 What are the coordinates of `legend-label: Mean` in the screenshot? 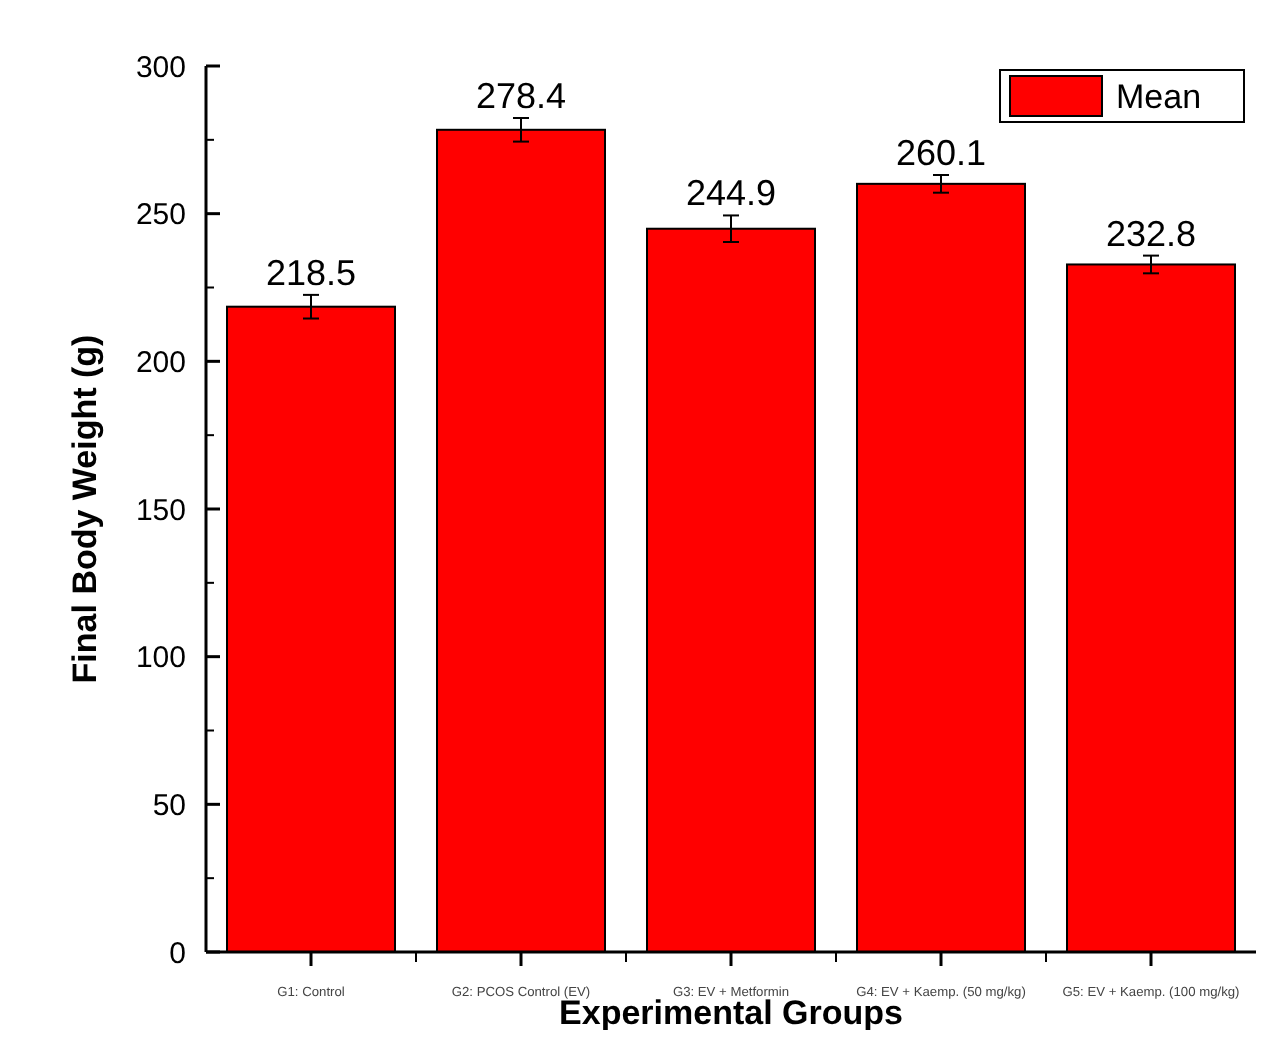 It's located at (1159, 97).